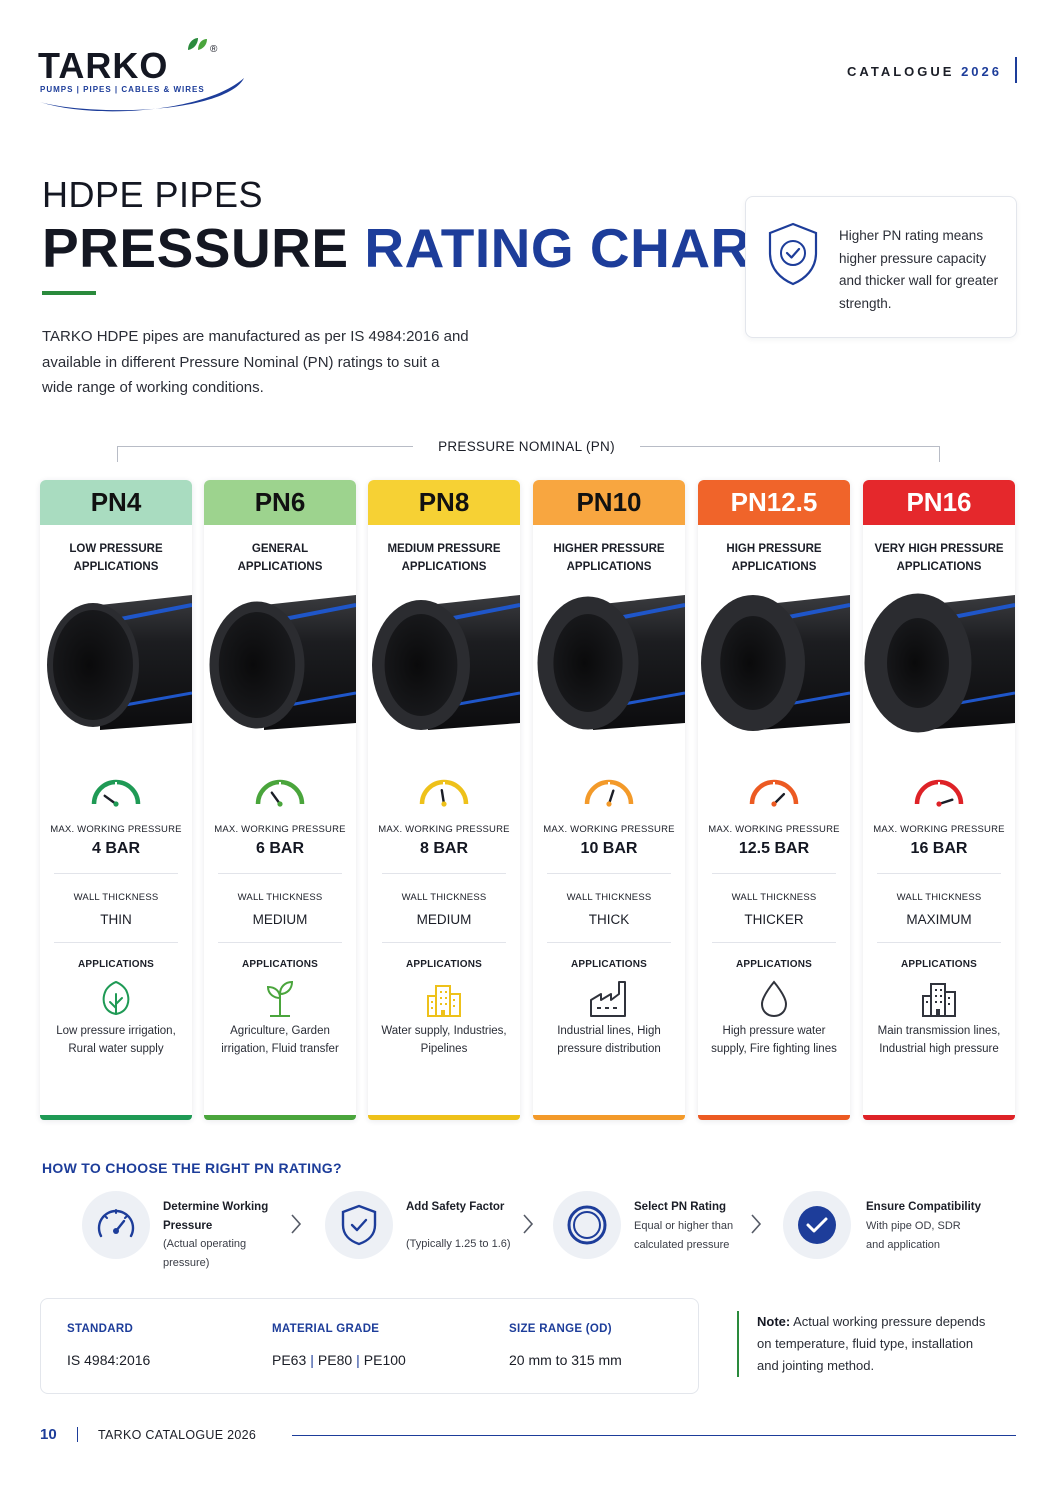  Describe the element at coordinates (280, 549) in the screenshot. I see `pn-subtitle-line-1: GENERAL` at that location.